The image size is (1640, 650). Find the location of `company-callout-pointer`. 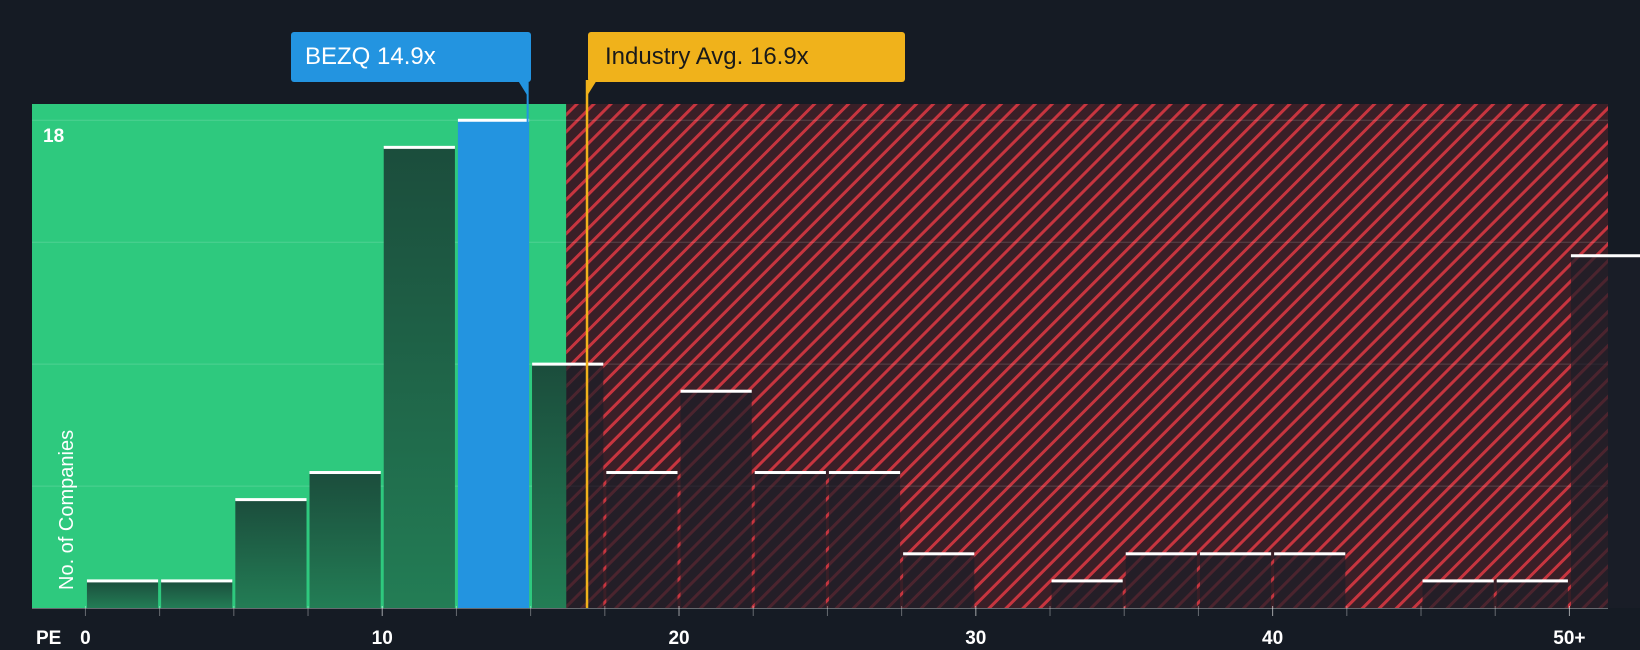

company-callout-pointer is located at coordinates (522, 88).